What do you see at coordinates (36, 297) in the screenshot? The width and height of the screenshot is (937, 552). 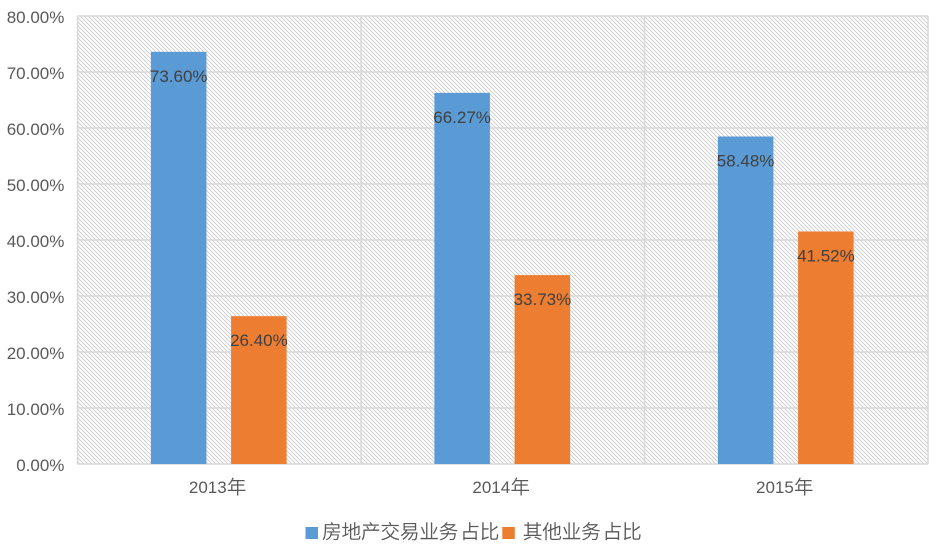 I see `svg-text: 30.00%` at bounding box center [36, 297].